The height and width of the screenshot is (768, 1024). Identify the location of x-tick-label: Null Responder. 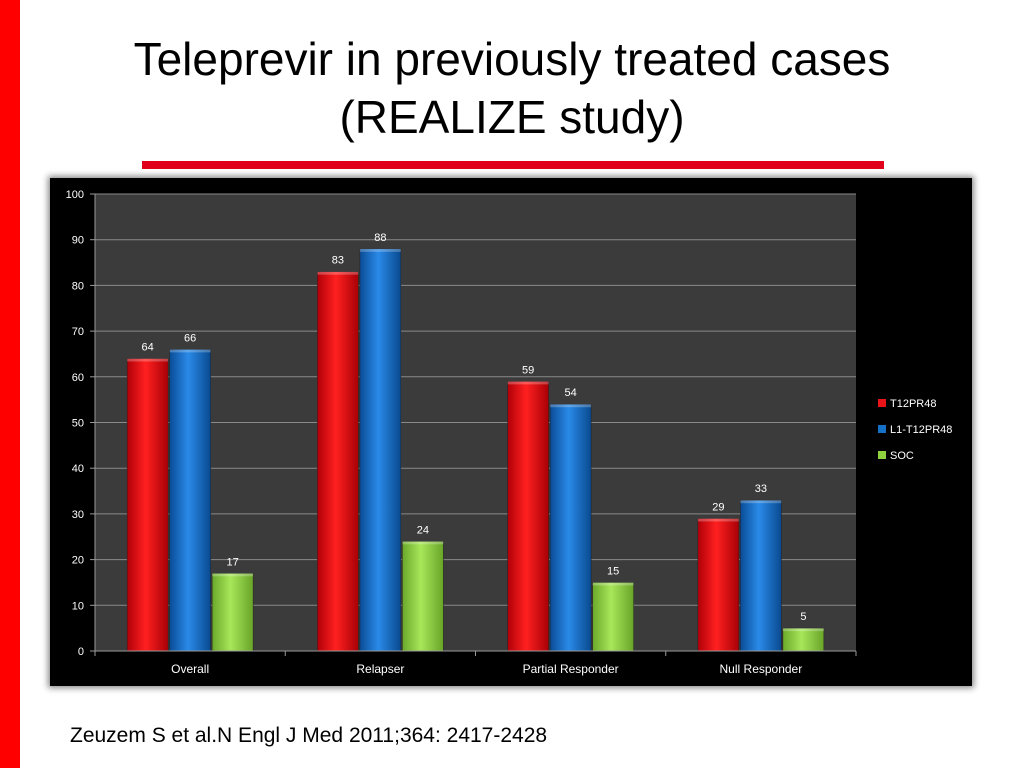
(761, 669).